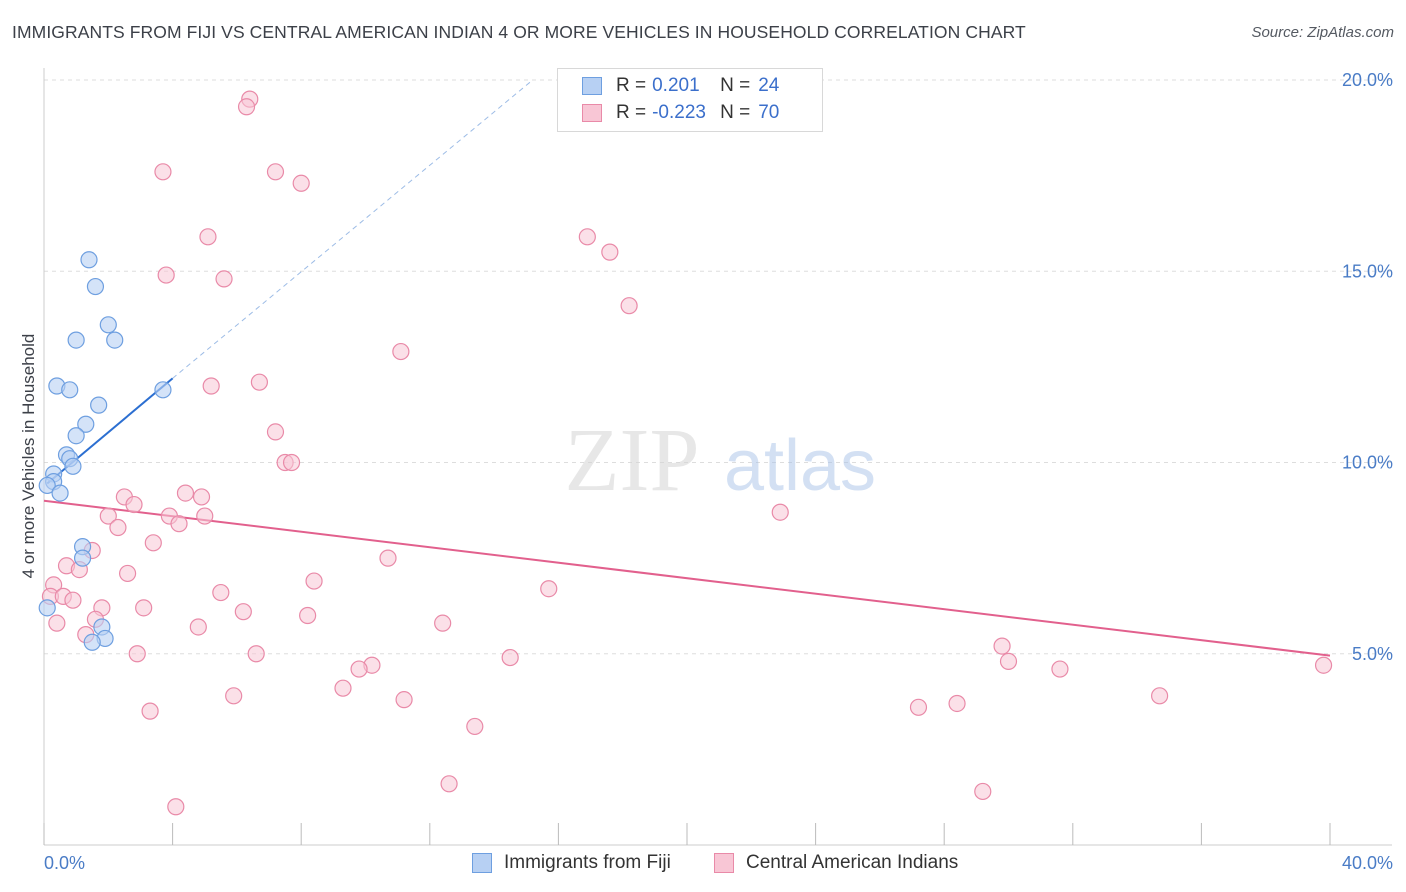 This screenshot has width=1406, height=892. Describe the element at coordinates (632, 460) in the screenshot. I see `watermark-zip: ZIP` at that location.